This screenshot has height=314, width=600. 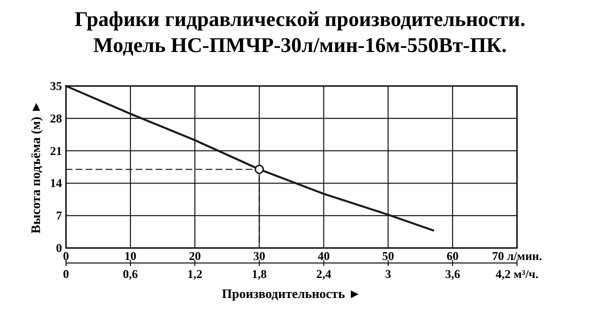 What do you see at coordinates (517, 256) in the screenshot?
I see `x-tick-label: 70 л/мин.` at bounding box center [517, 256].